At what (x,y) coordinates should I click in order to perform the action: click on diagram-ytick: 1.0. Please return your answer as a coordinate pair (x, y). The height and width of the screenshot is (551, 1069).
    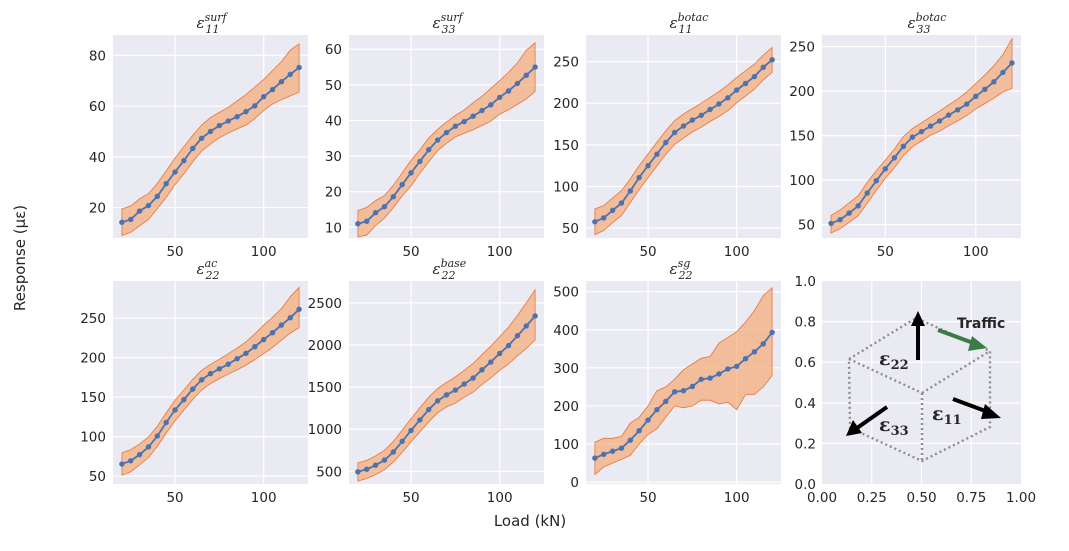
    Looking at the image, I should click on (805, 282).